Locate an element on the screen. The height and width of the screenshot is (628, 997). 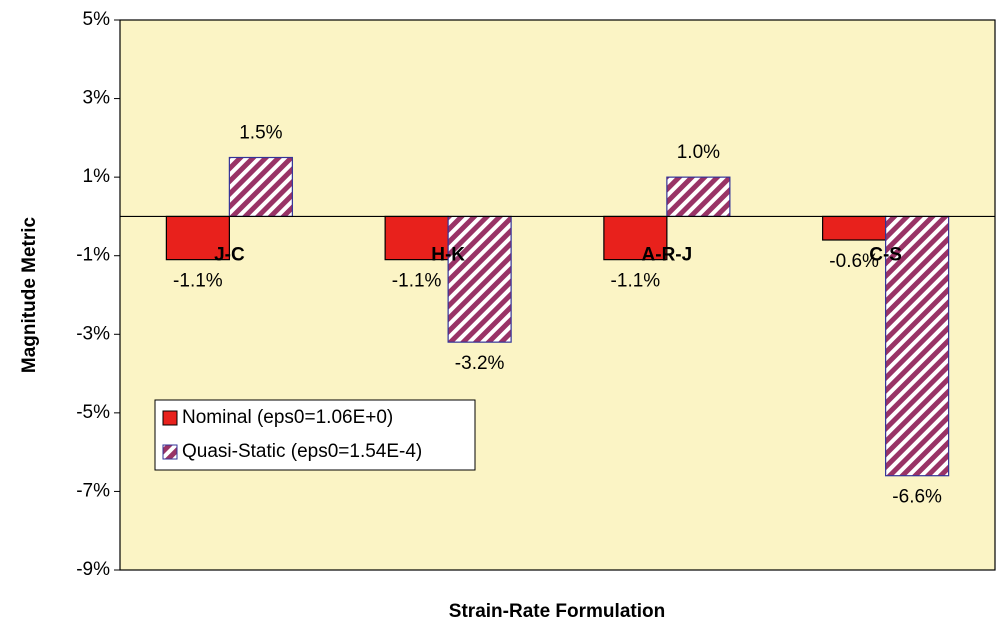
category-label: H-K is located at coordinates (448, 255).